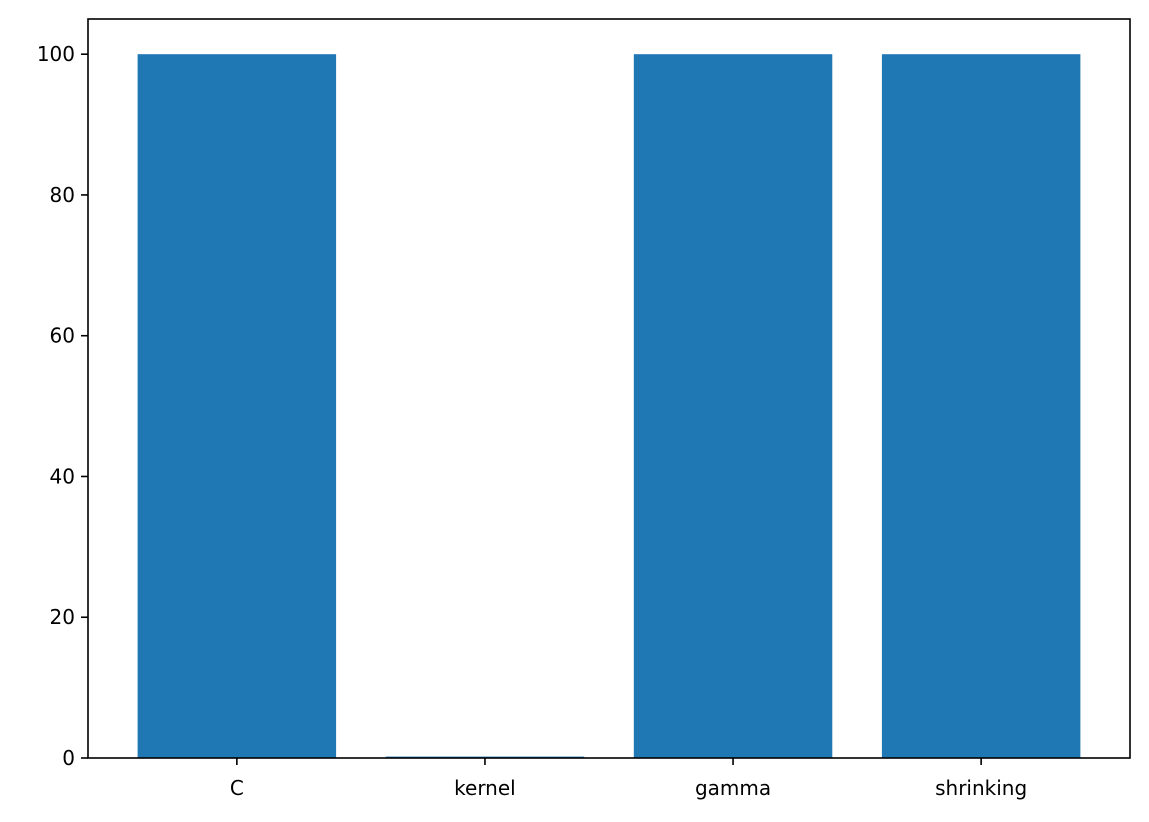 The width and height of the screenshot is (1149, 822). I want to click on y-tick-label: 60, so click(62, 336).